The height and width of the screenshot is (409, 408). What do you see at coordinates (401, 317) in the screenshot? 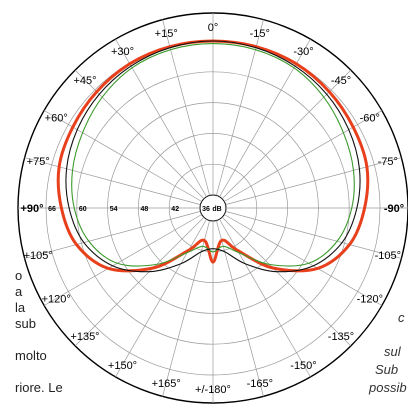
I see `right-text-line: c` at bounding box center [401, 317].